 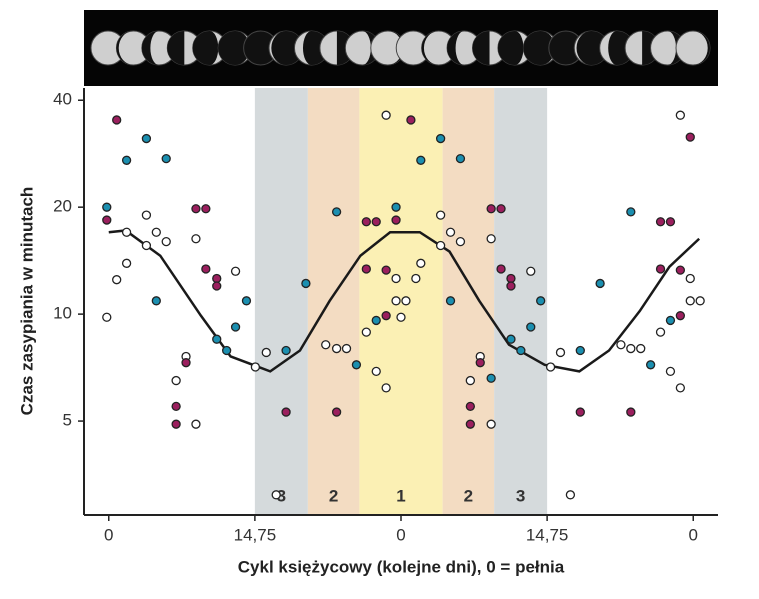 What do you see at coordinates (400, 48) in the screenshot?
I see `moon-phases` at bounding box center [400, 48].